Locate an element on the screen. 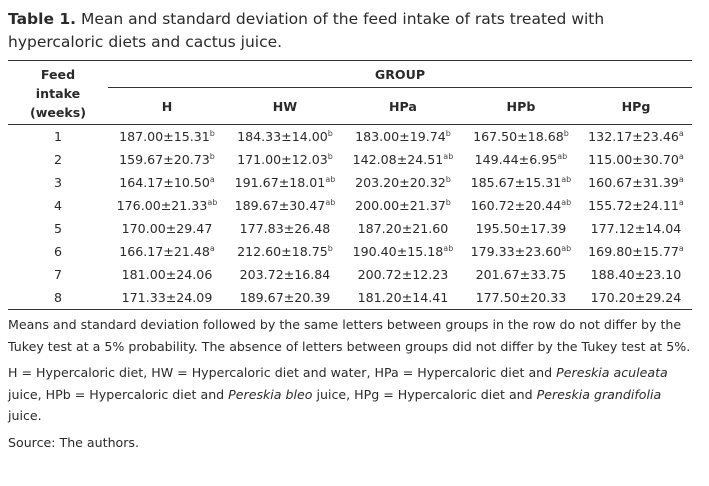 The height and width of the screenshot is (486, 709). group-header: GROUP is located at coordinates (400, 74).